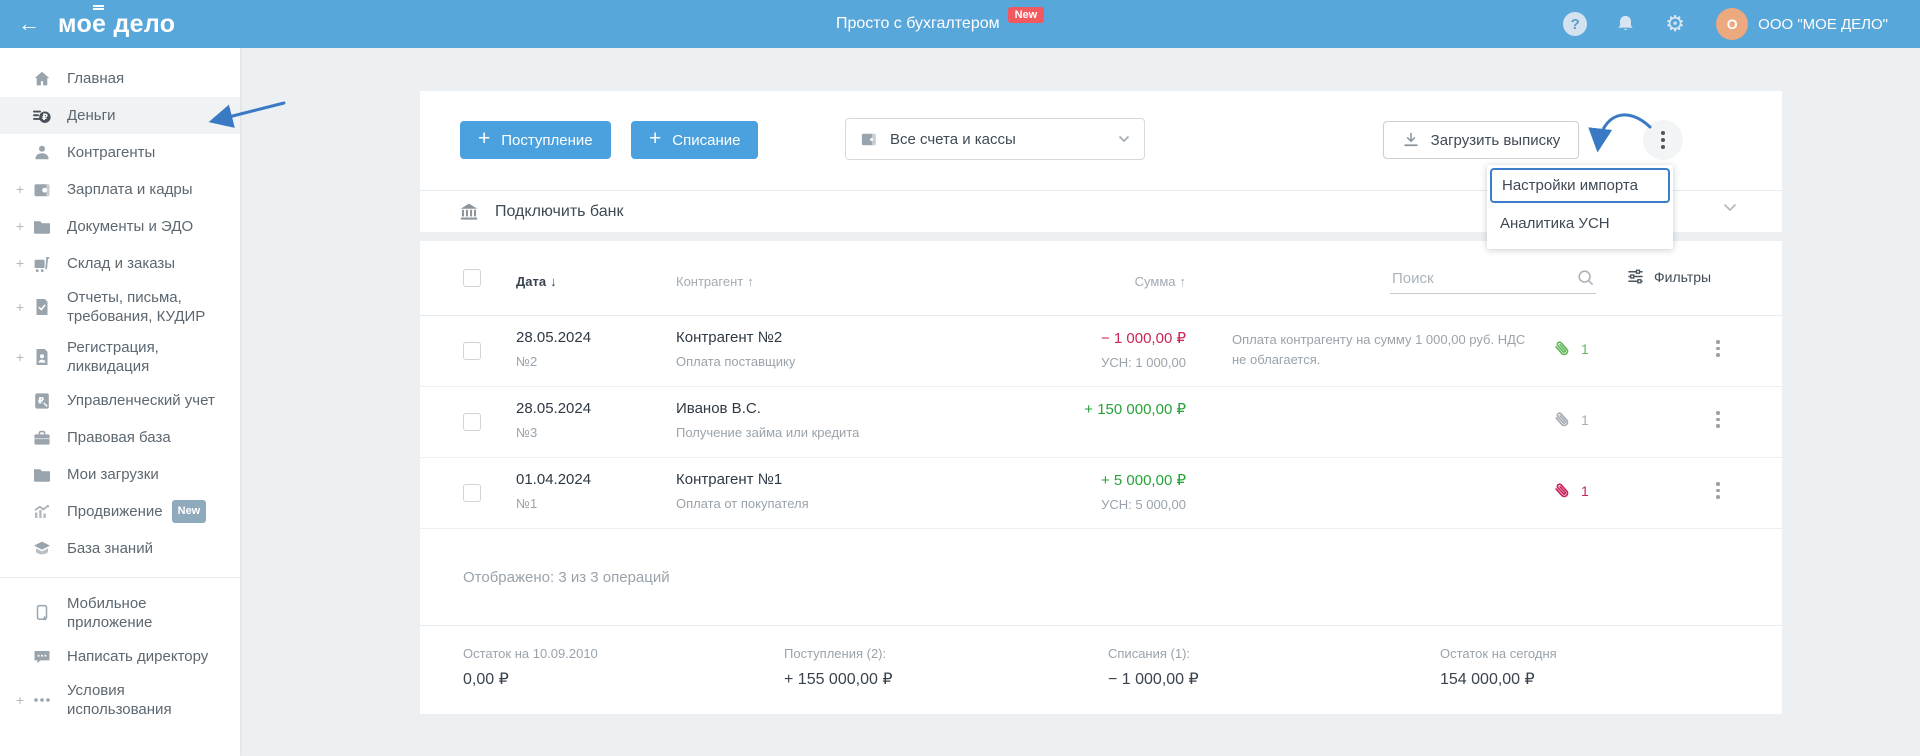 Image resolution: width=1920 pixels, height=756 pixels. Describe the element at coordinates (120, 115) in the screenshot. I see `sidebar-item-dengi: ₽ Деньги` at that location.